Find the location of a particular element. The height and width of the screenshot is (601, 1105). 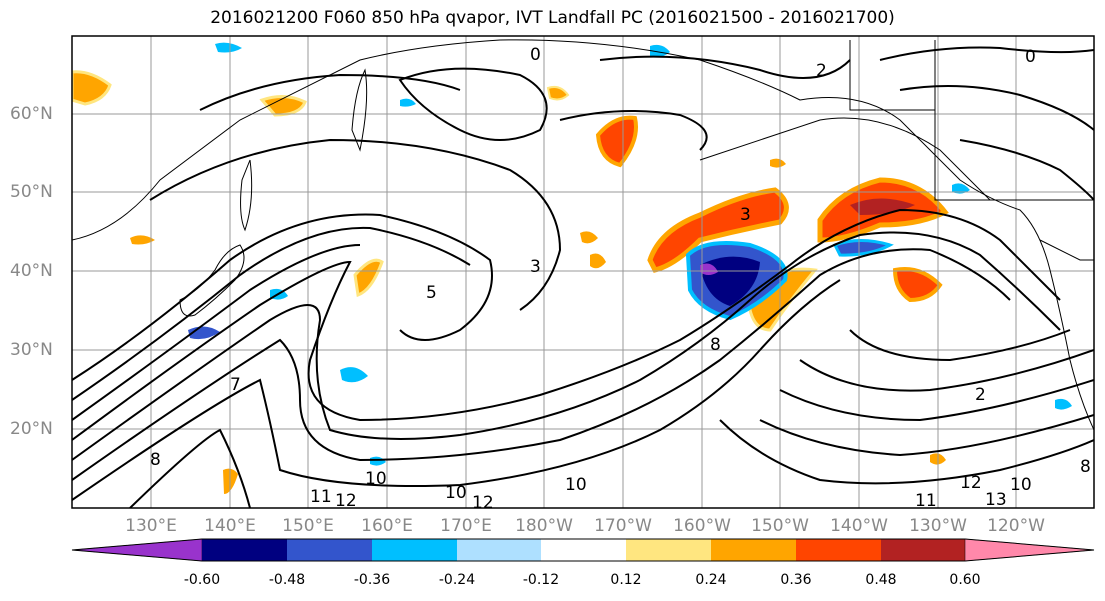

colorbar-tick: -0.60 is located at coordinates (202, 580).